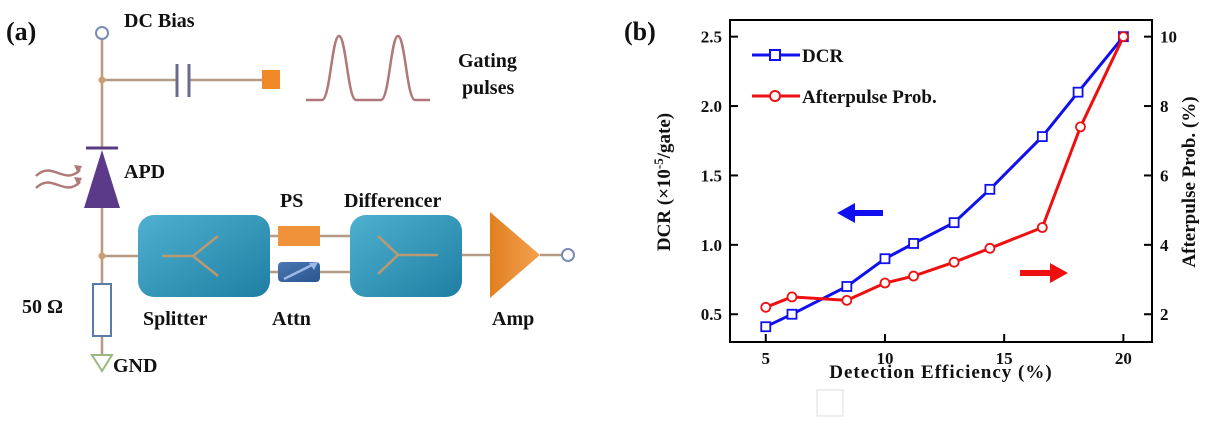 The height and width of the screenshot is (427, 1211). I want to click on ground-icon, so click(102, 363).